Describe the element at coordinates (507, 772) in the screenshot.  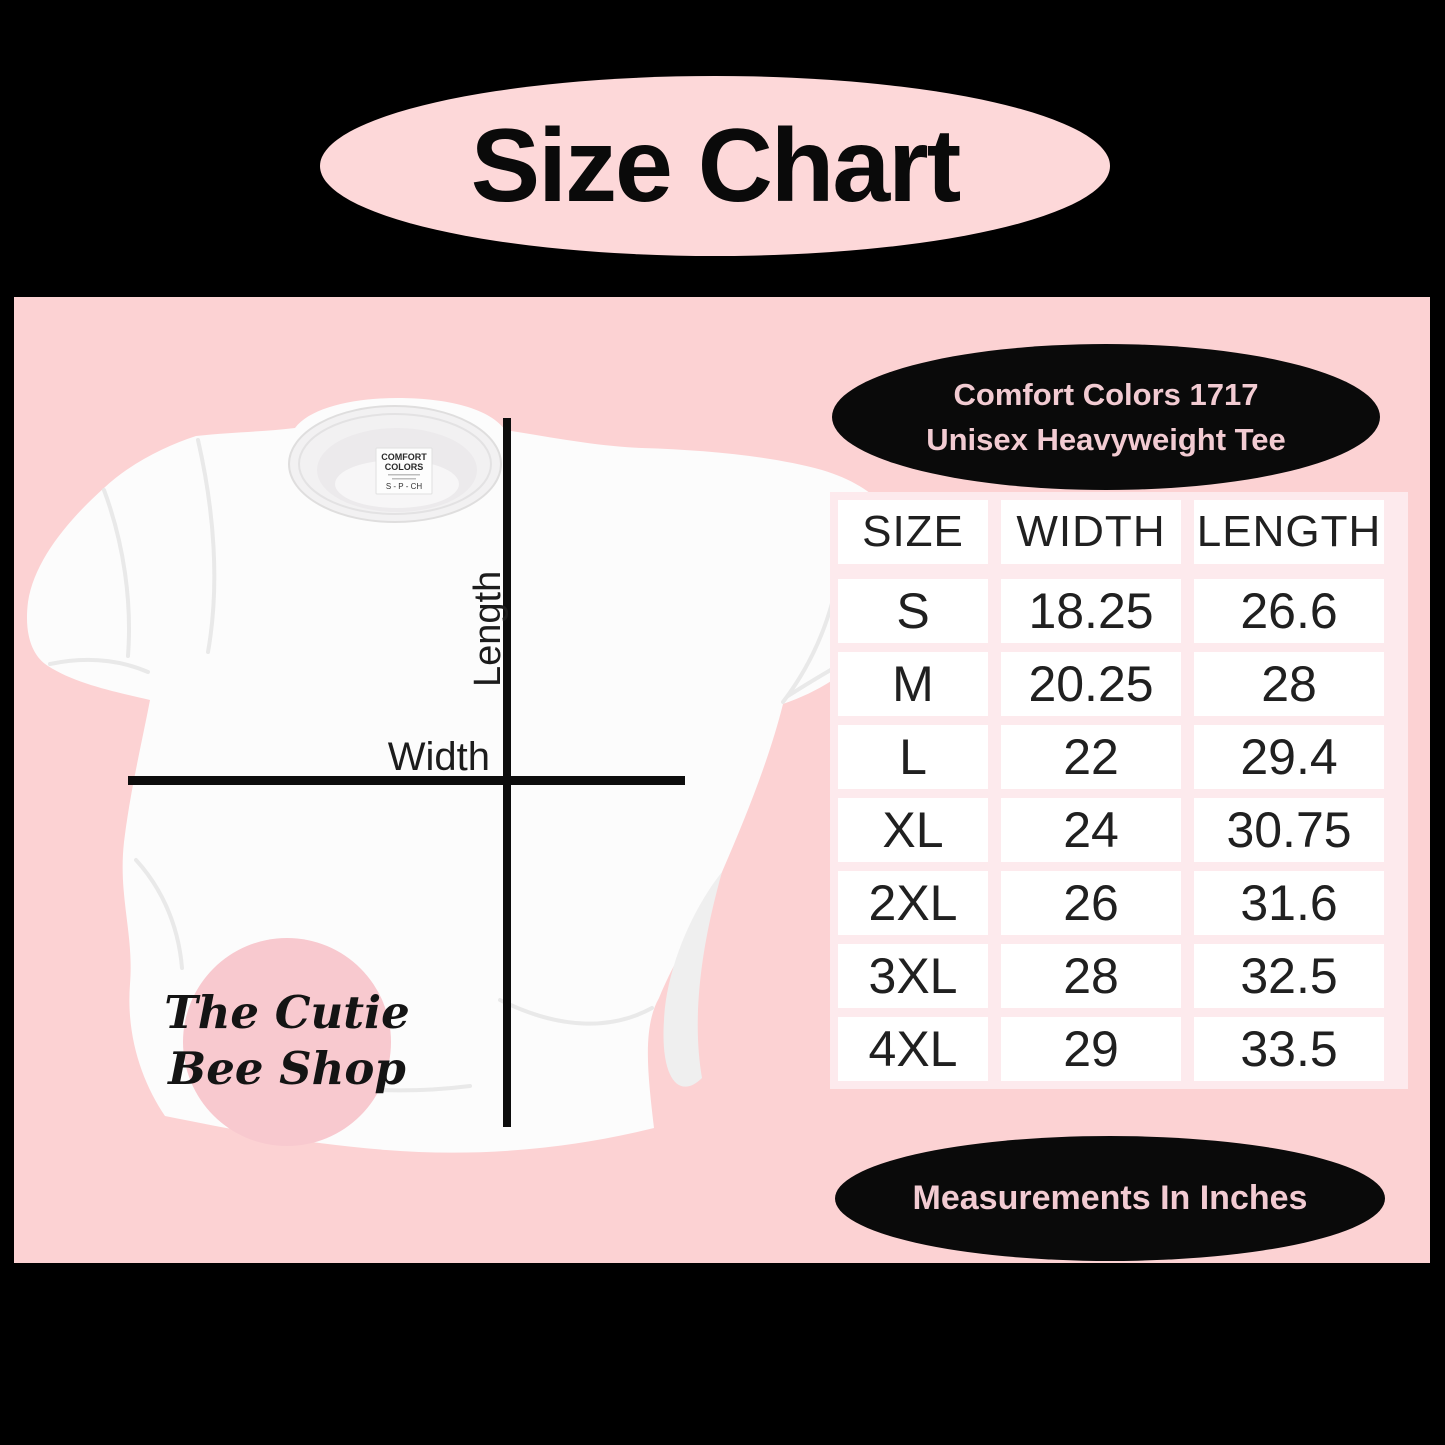
I see `length-measure-line` at that location.